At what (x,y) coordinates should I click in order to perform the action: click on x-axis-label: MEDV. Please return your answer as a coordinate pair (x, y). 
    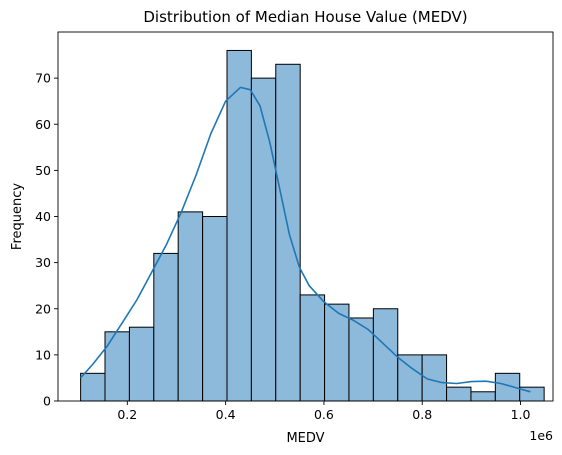
    Looking at the image, I should click on (305, 438).